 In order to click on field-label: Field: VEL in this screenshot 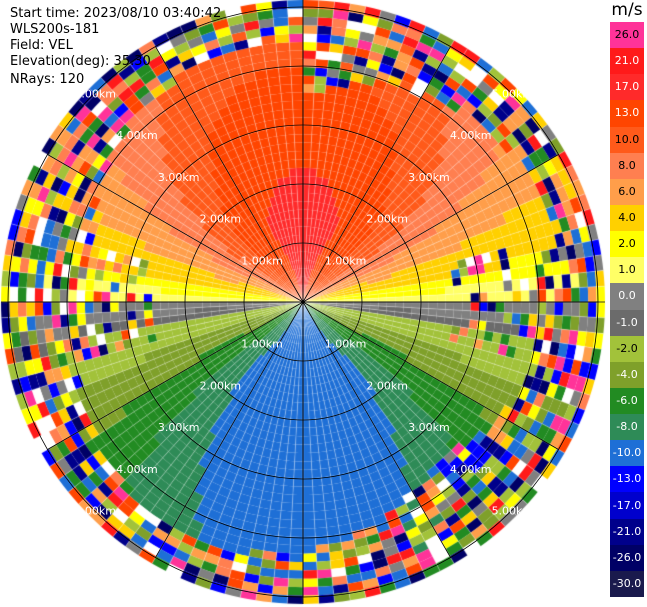, I will do `click(41, 45)`.